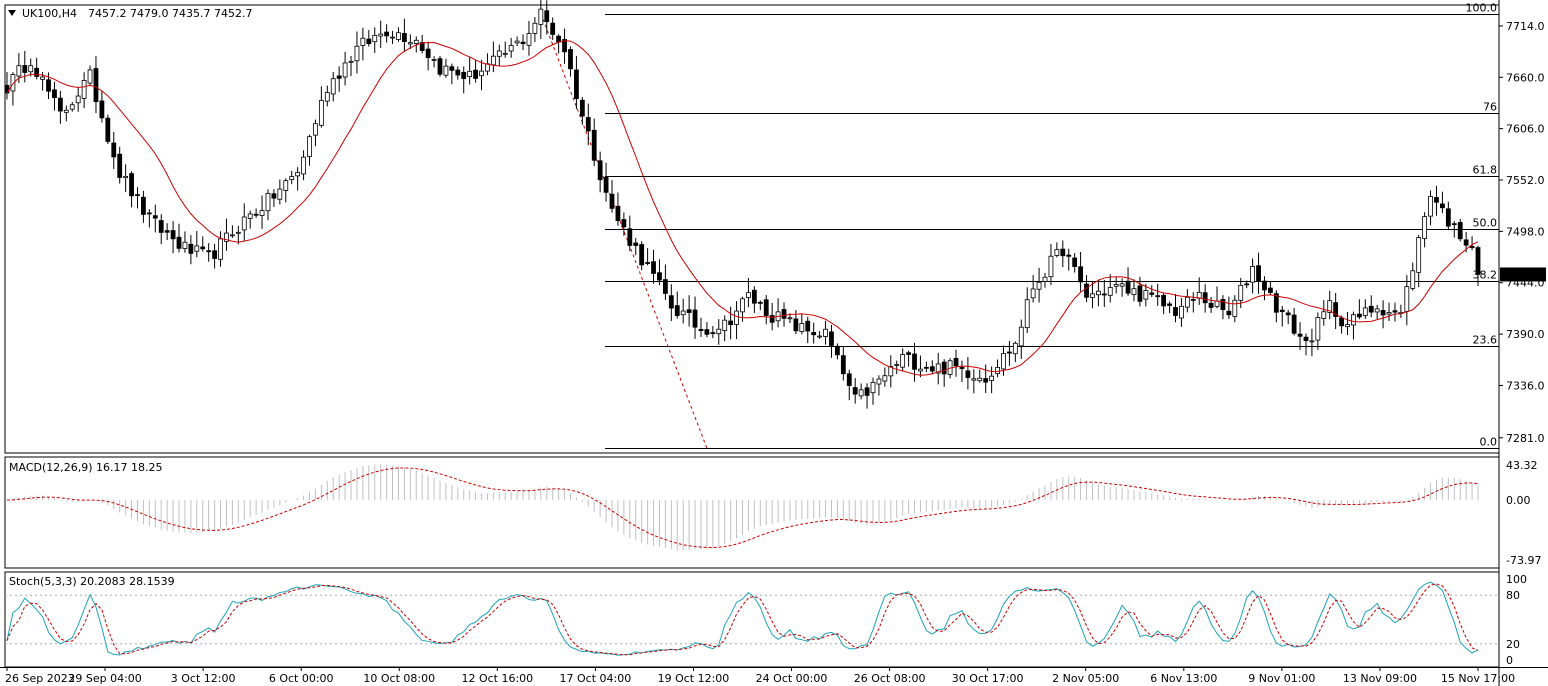  I want to click on ohlc-values: 7457.2 7479.0 7435.7 7452.7, so click(170, 13).